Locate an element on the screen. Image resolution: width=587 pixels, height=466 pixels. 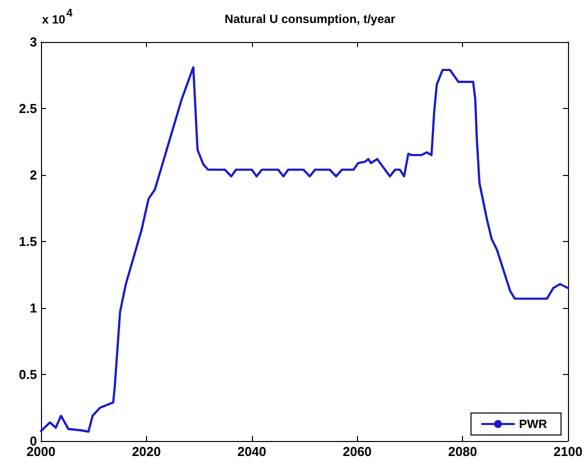
x-tick-label: 2100 is located at coordinates (568, 451).